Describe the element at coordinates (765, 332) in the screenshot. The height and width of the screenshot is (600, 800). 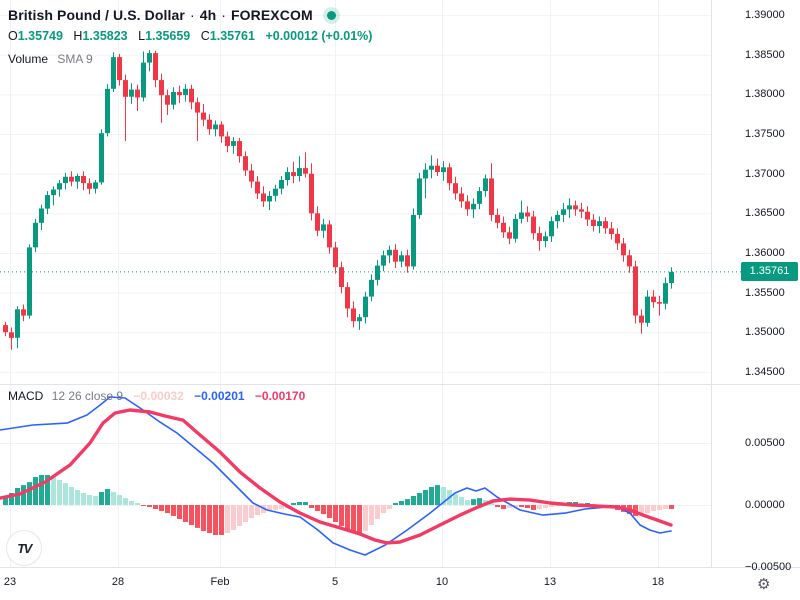
I see `price-axis-label: 1.35000` at that location.